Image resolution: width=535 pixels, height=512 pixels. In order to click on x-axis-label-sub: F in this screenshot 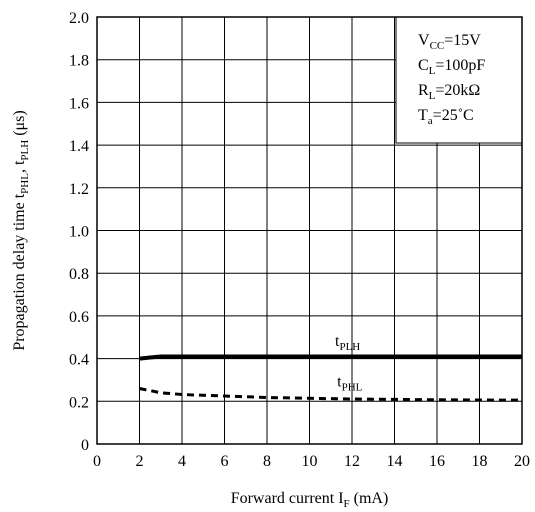, I will do `click(347, 504)`.